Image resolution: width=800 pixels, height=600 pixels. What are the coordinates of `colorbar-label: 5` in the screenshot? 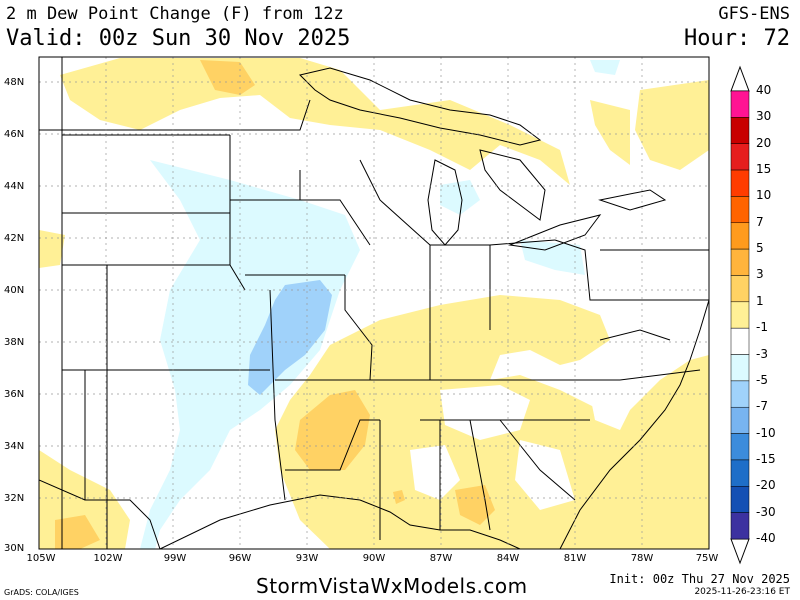 It's located at (760, 248).